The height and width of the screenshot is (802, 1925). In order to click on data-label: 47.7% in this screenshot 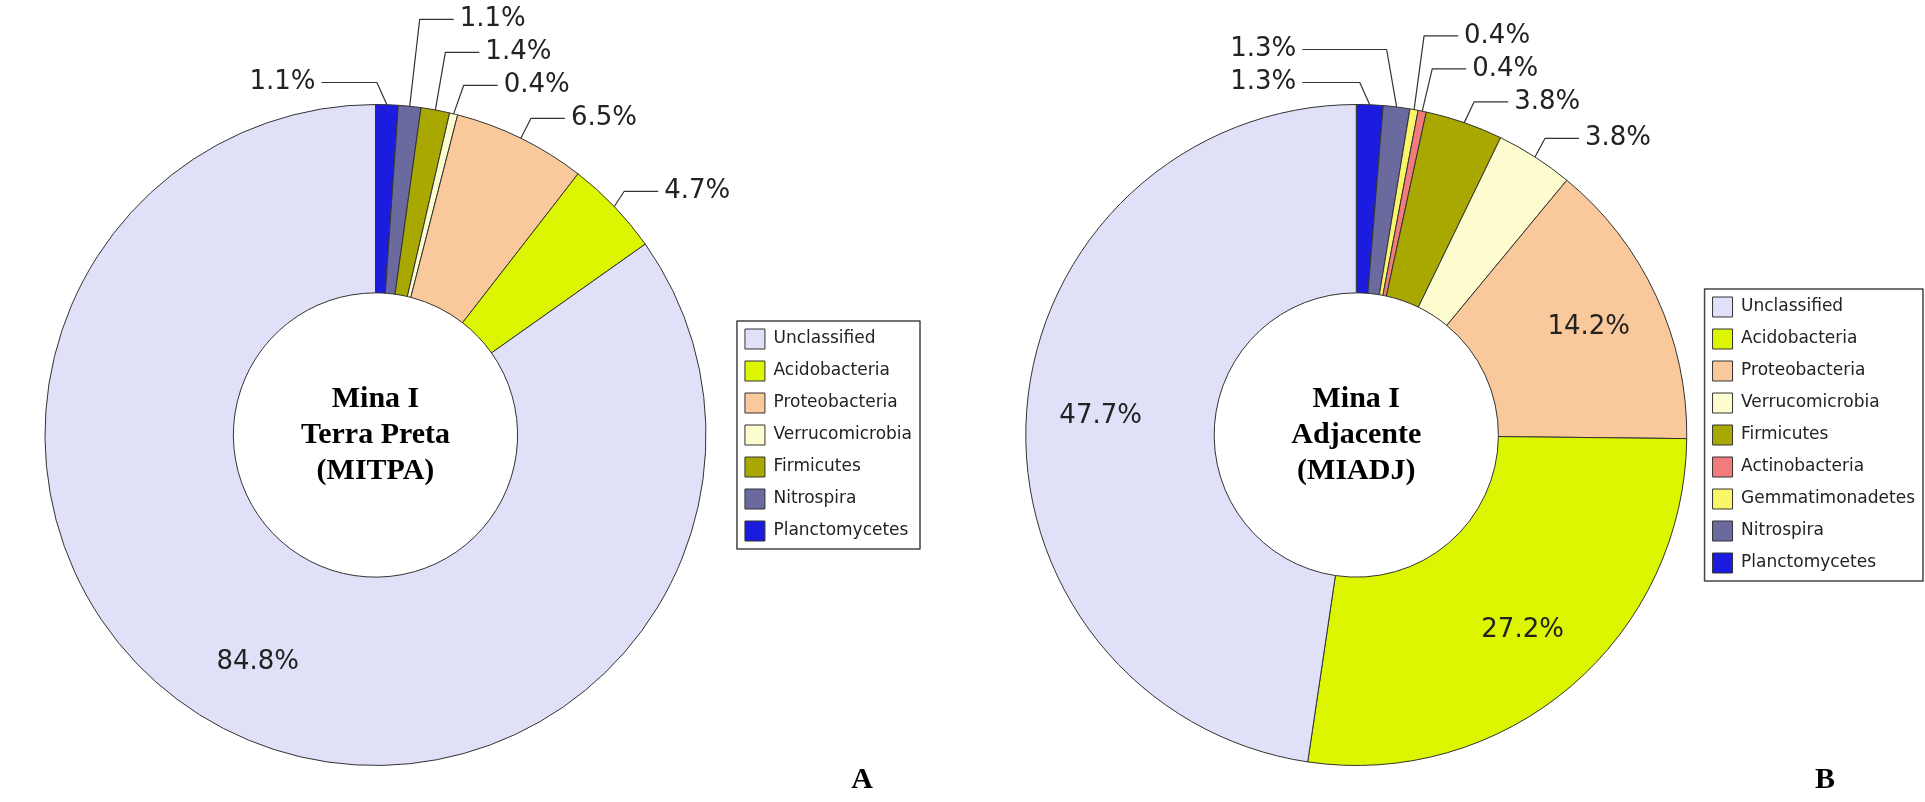, I will do `click(1100, 413)`.